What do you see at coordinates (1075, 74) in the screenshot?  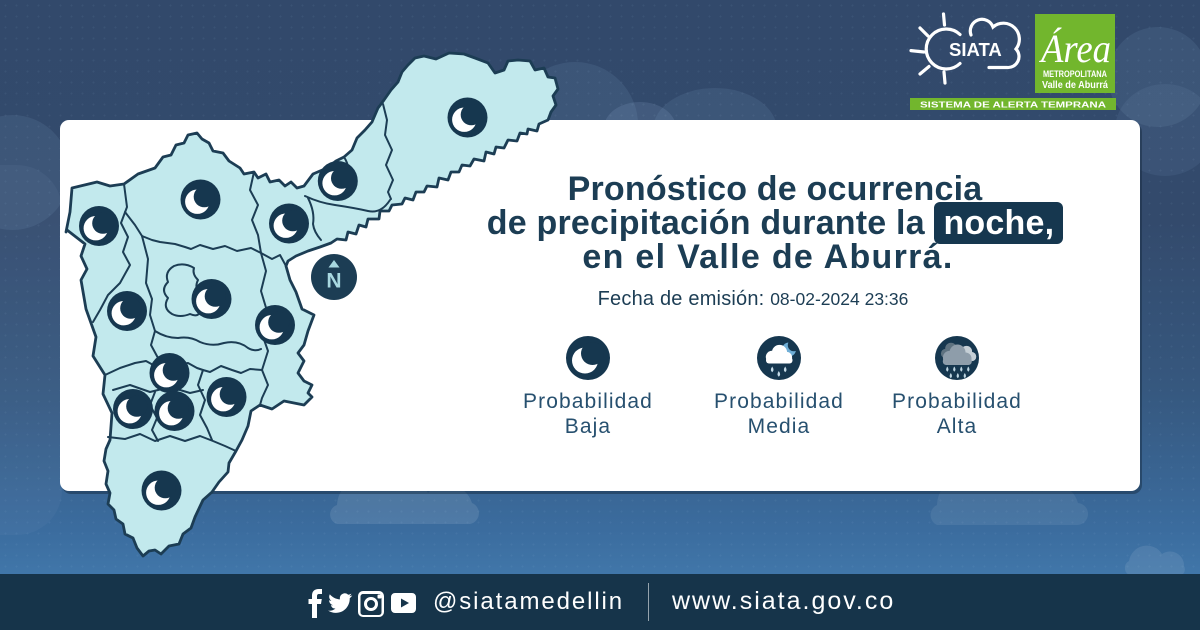 I see `svg-text: METROPOLITANA` at bounding box center [1075, 74].